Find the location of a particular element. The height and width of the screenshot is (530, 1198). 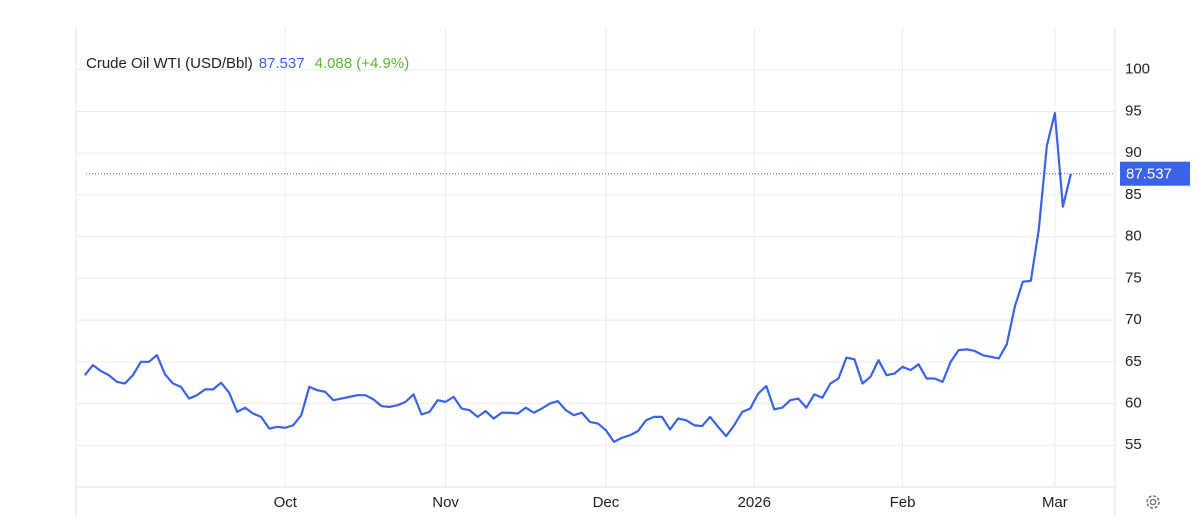

chart-title: Crude Oil WTI (USD/Bbl) is located at coordinates (169, 63).